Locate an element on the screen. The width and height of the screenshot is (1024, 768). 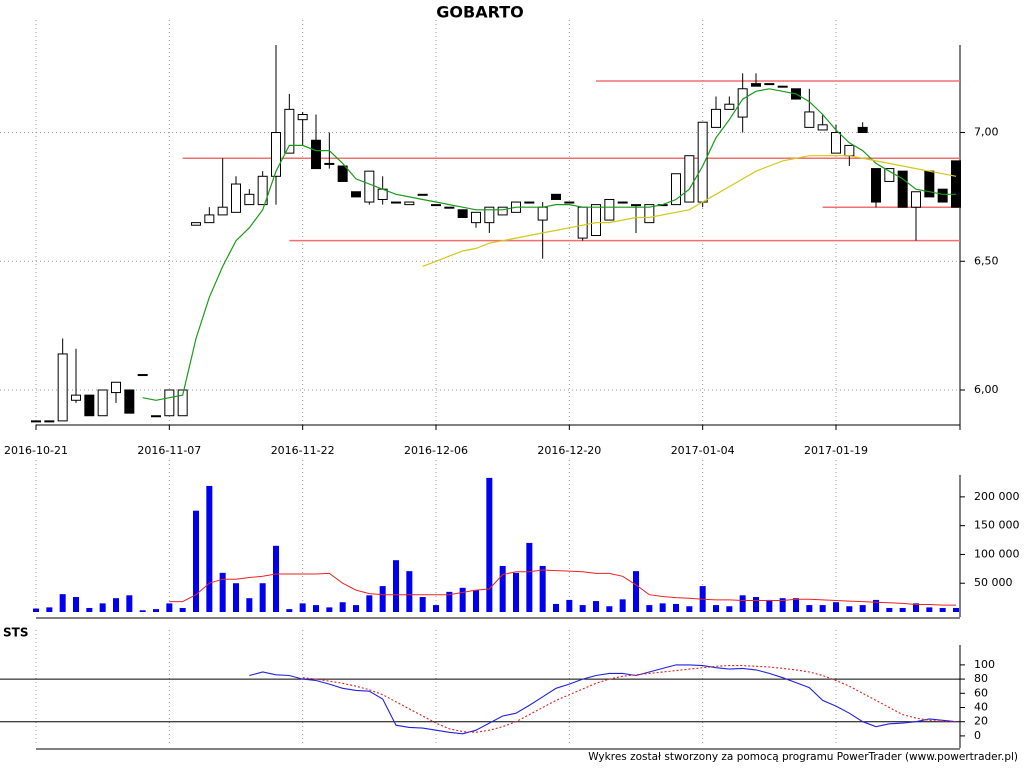
chart-title: GOBARTO is located at coordinates (479, 12).